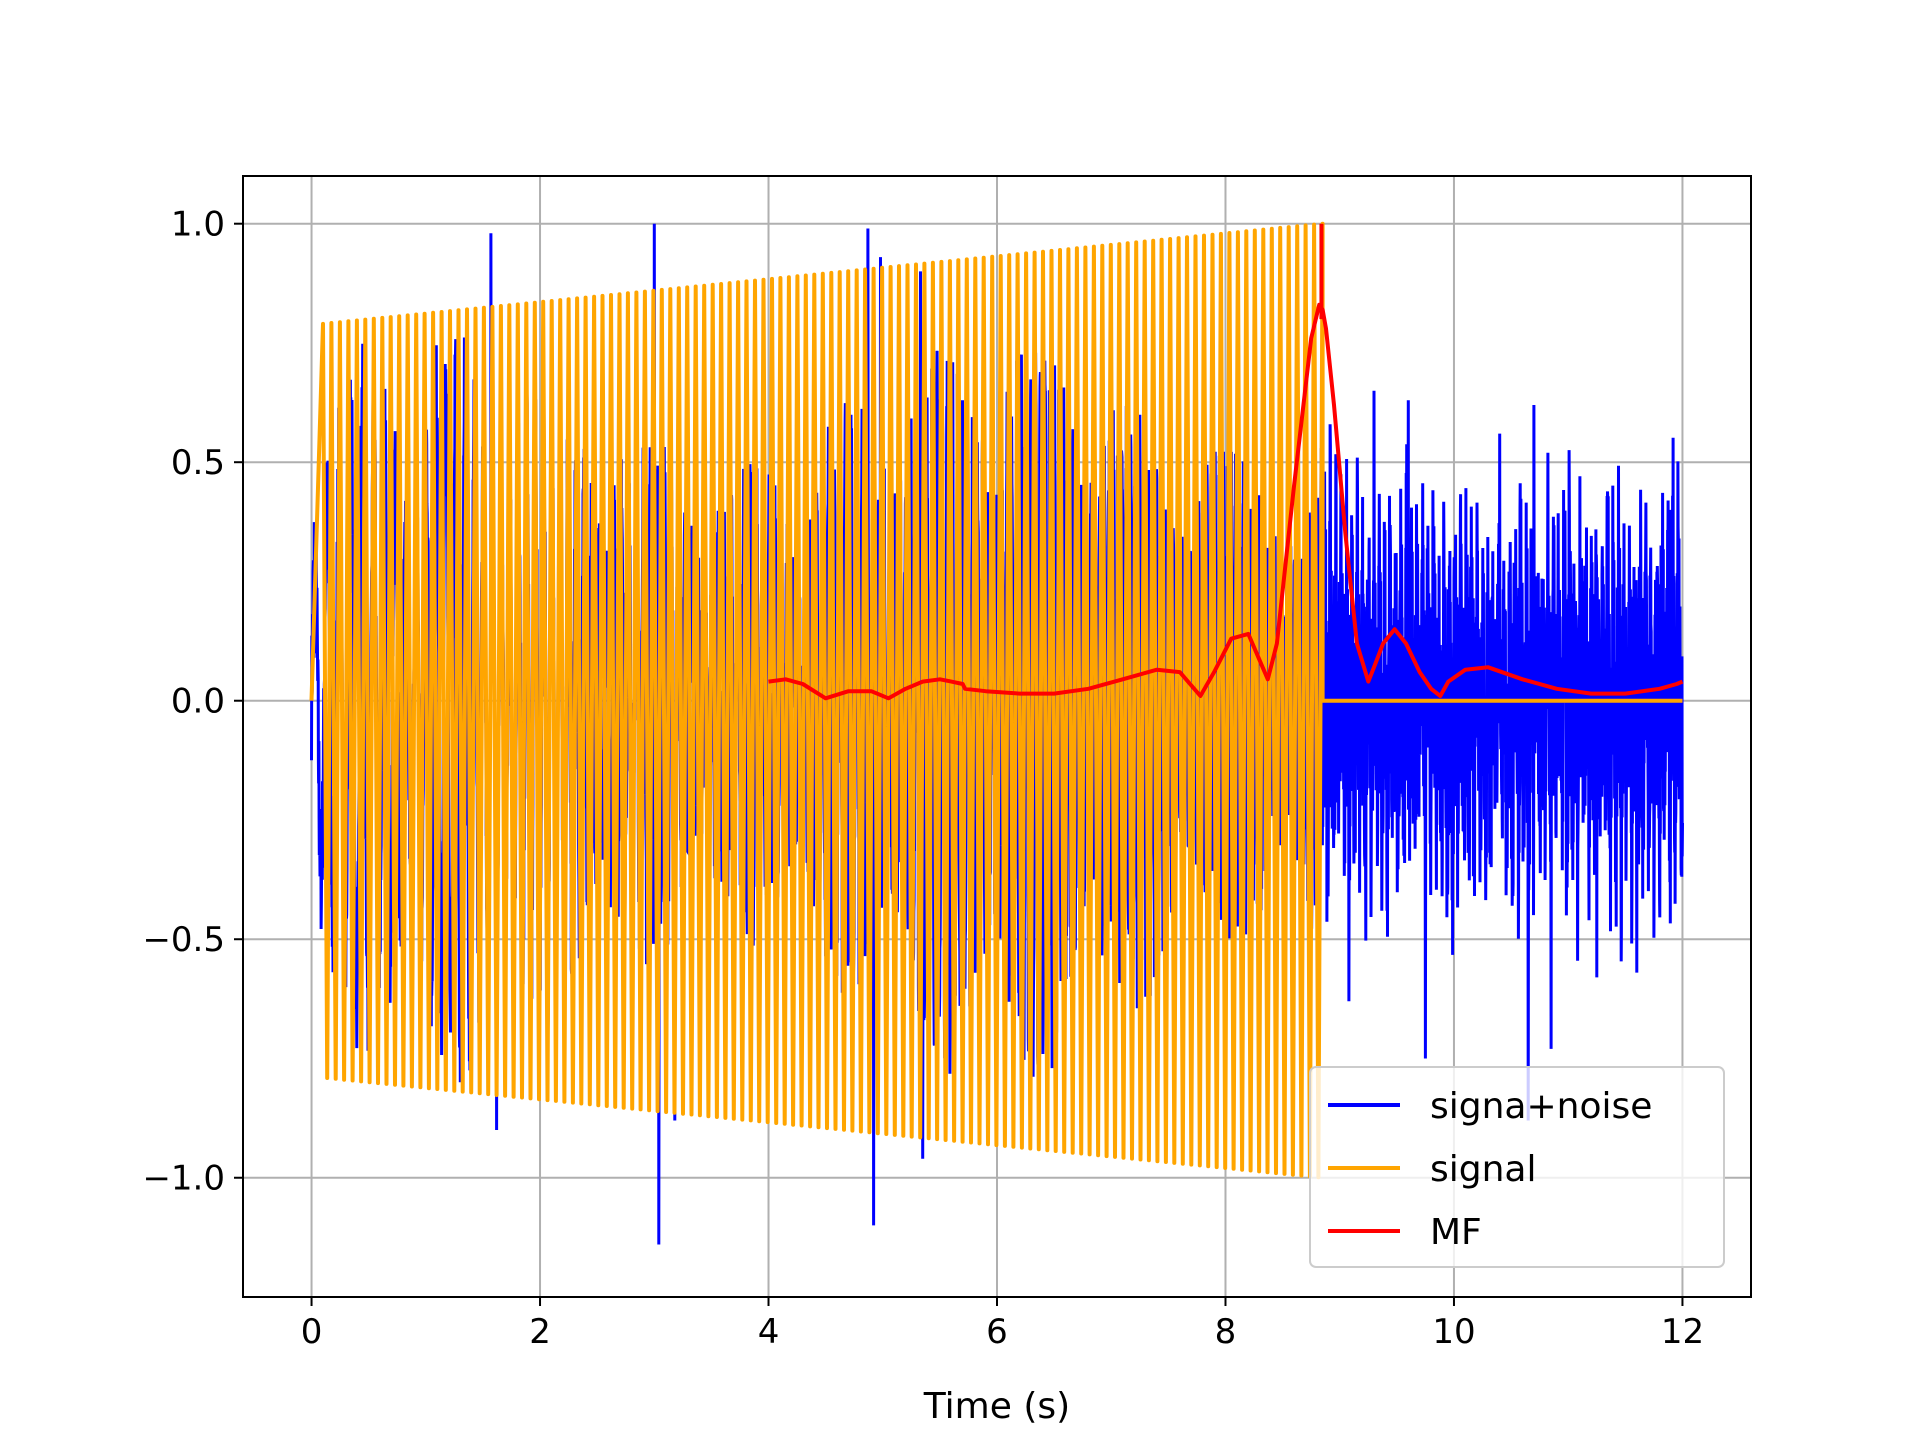 The image size is (1920, 1440). I want to click on x-tick-label: 10, so click(1453, 1332).